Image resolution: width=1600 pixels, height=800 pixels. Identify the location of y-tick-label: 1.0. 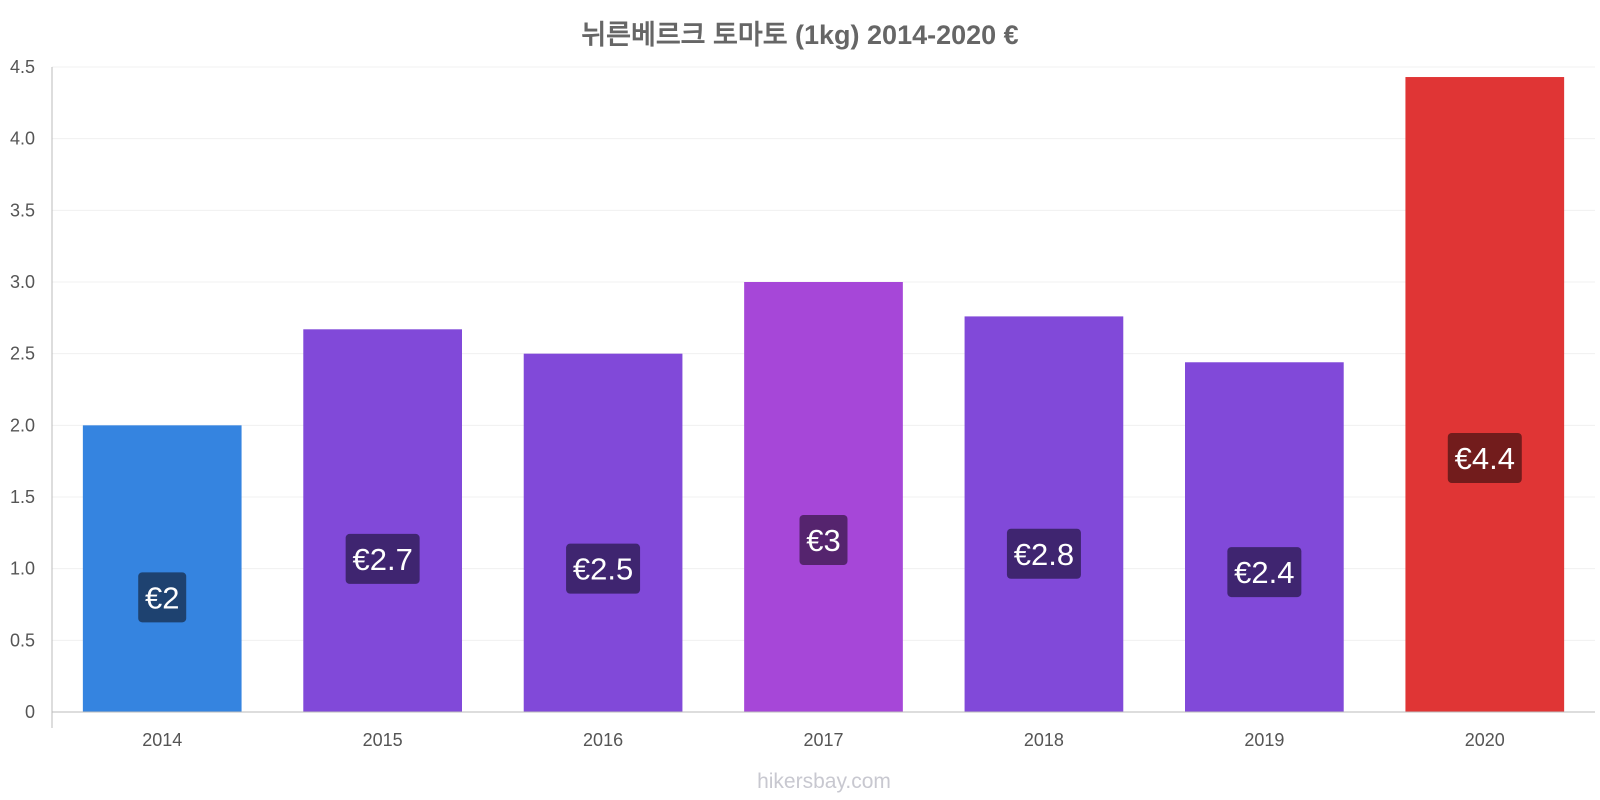
(22, 569).